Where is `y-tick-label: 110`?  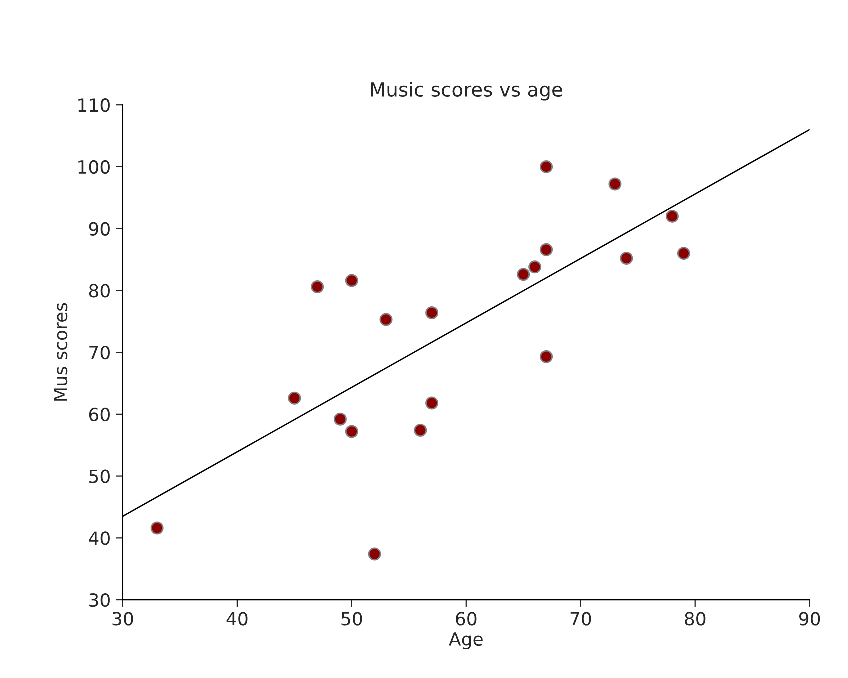 y-tick-label: 110 is located at coordinates (94, 105).